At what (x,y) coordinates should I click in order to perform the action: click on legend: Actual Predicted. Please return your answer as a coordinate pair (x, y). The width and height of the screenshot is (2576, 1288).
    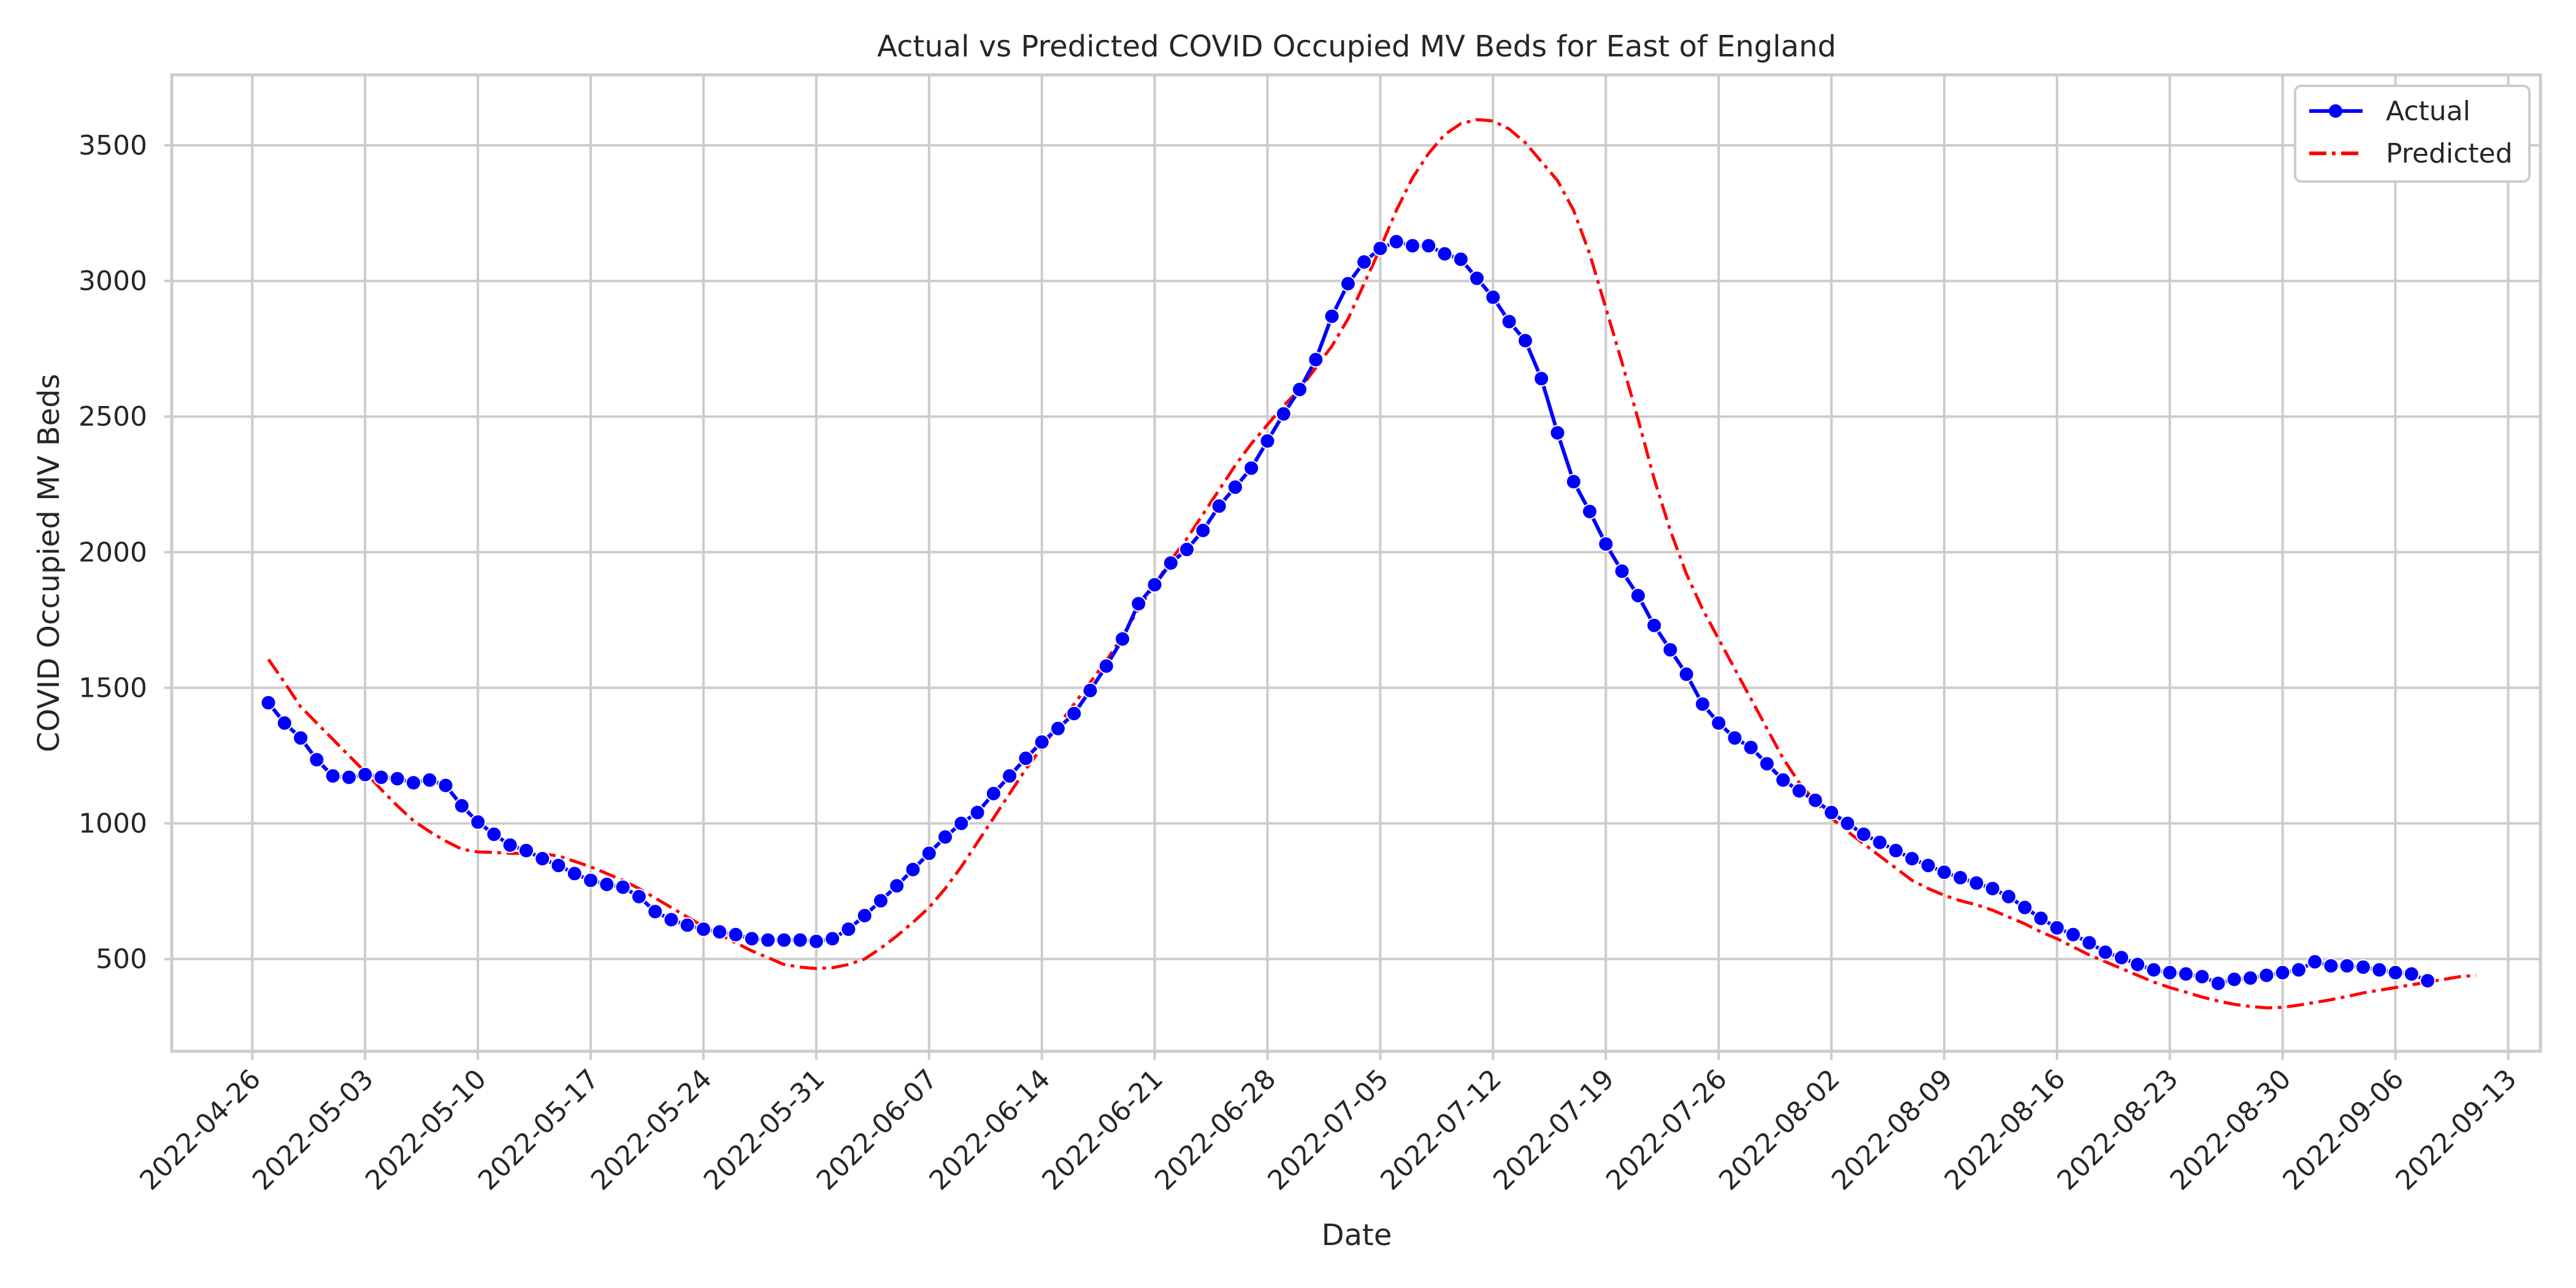
    Looking at the image, I should click on (2412, 134).